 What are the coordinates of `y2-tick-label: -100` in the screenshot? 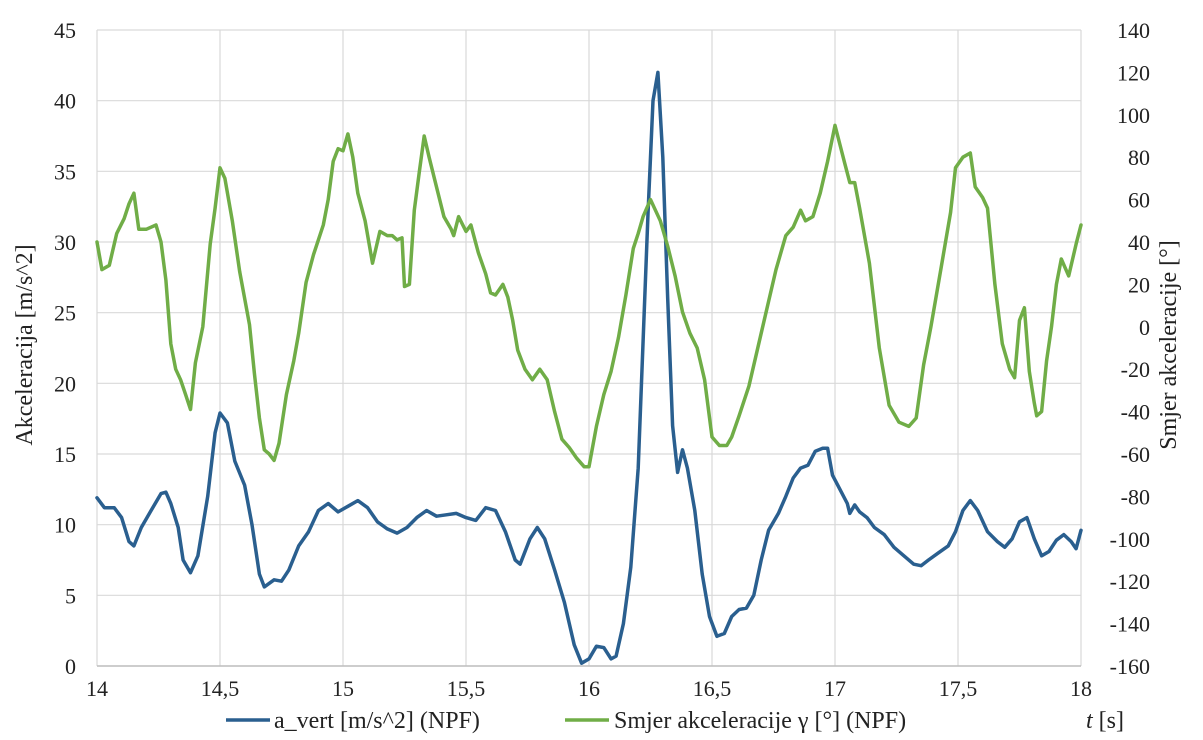 It's located at (1130, 539).